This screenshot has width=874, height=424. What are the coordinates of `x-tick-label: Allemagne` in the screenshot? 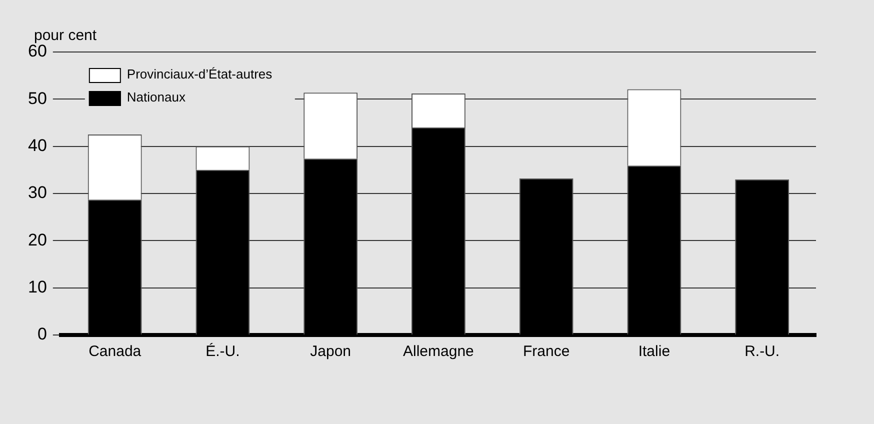 It's located at (438, 351).